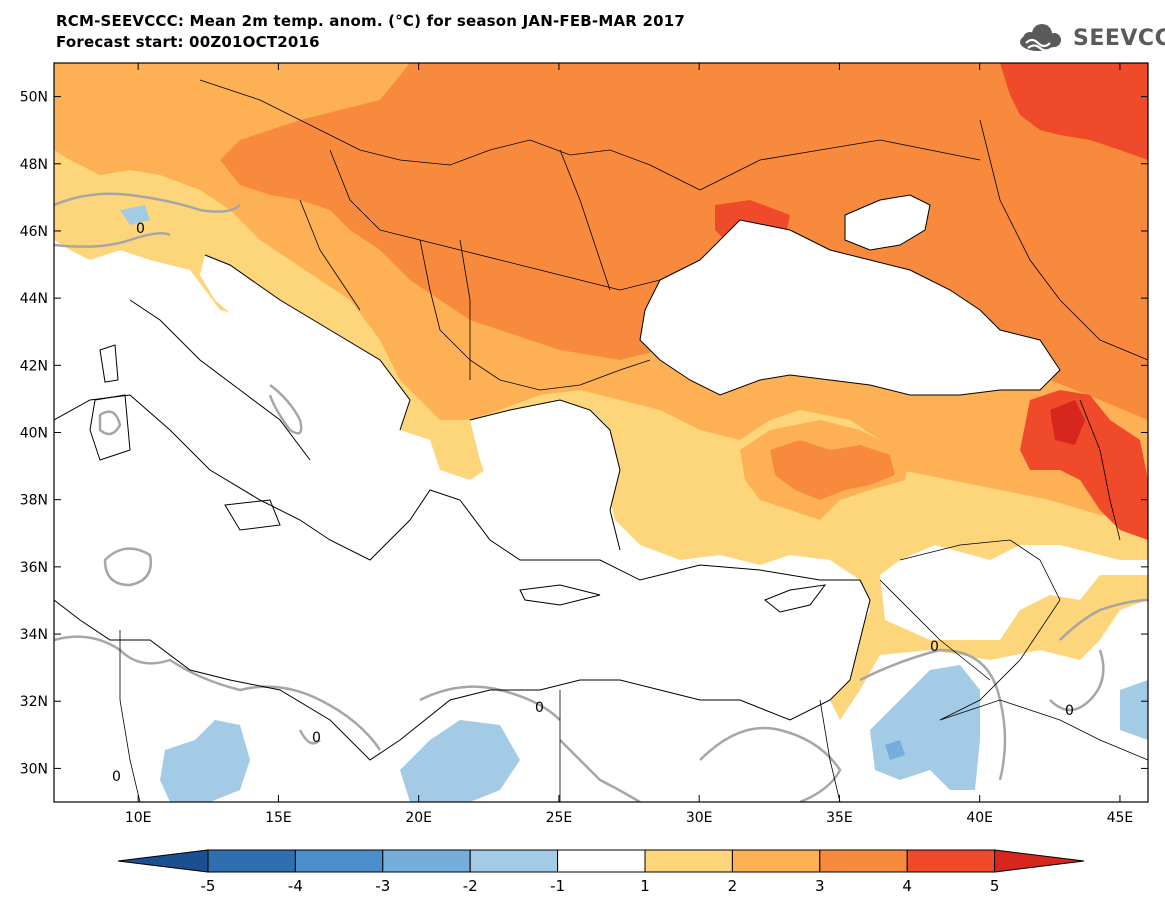 This screenshot has width=1165, height=907. I want to click on tyrrhenian-sea, so click(215, 400).